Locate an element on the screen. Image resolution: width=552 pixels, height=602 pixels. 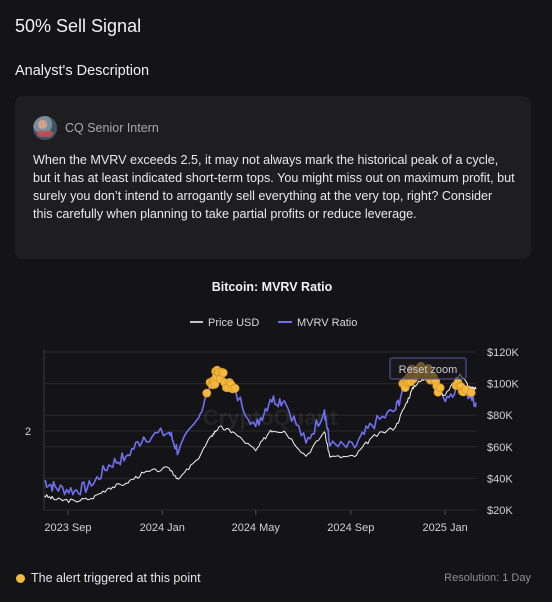
y-right-tick-label: $40K is located at coordinates (500, 479).